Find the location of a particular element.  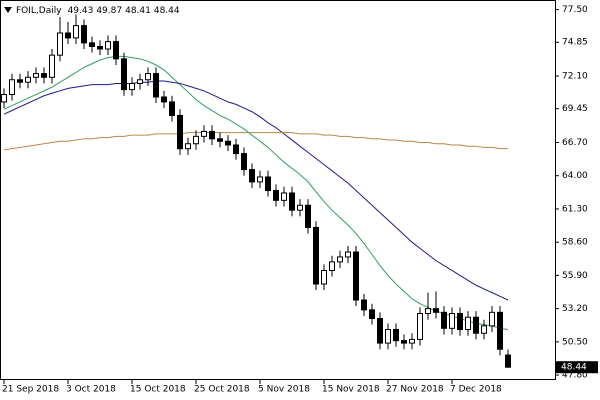

y-tick-label: 50.50 is located at coordinates (575, 342).